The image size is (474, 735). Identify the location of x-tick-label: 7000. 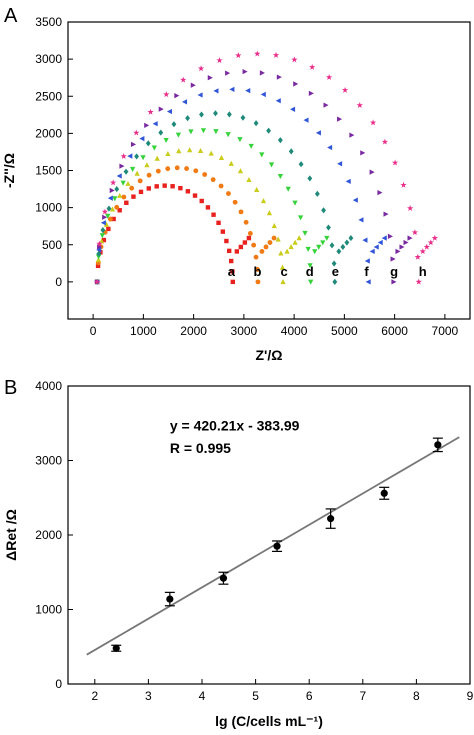
(445, 331).